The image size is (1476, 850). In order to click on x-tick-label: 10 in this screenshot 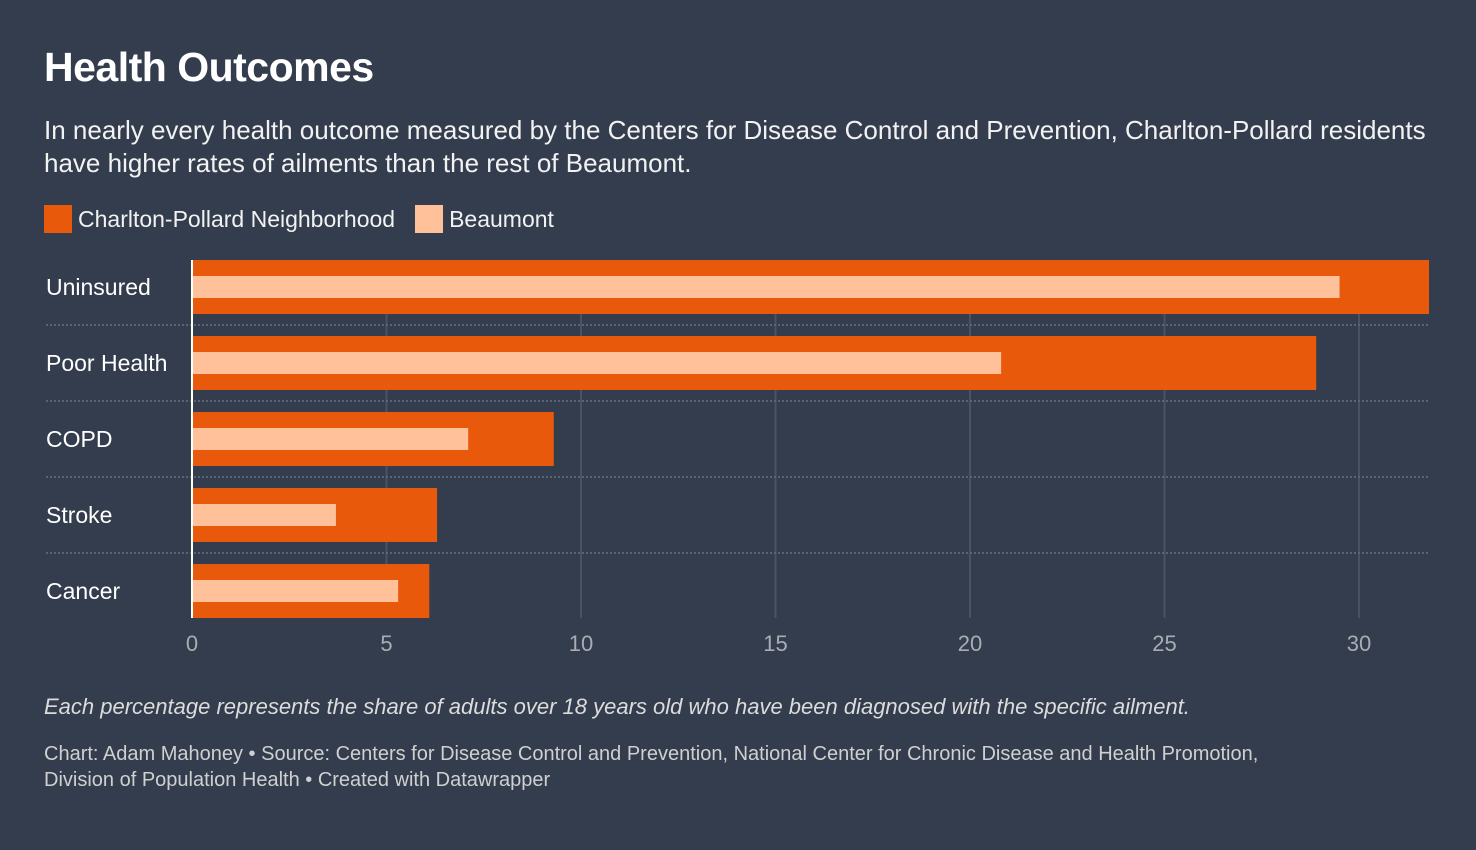, I will do `click(581, 643)`.